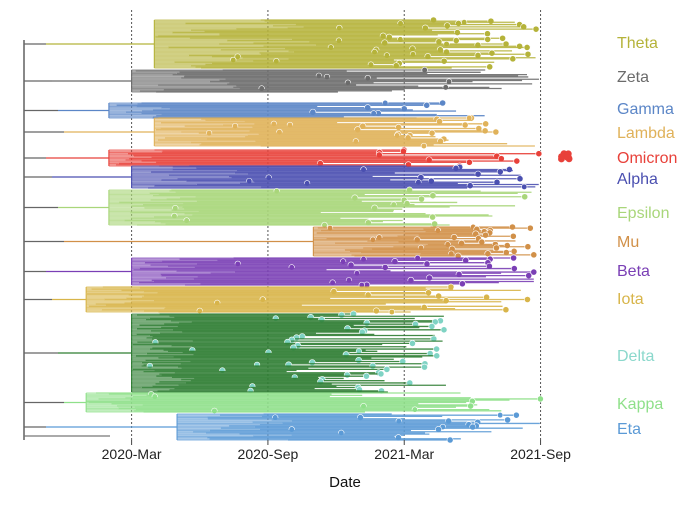 Image resolution: width=697 pixels, height=505 pixels. What do you see at coordinates (628, 242) in the screenshot?
I see `legend-mu: Mu` at bounding box center [628, 242].